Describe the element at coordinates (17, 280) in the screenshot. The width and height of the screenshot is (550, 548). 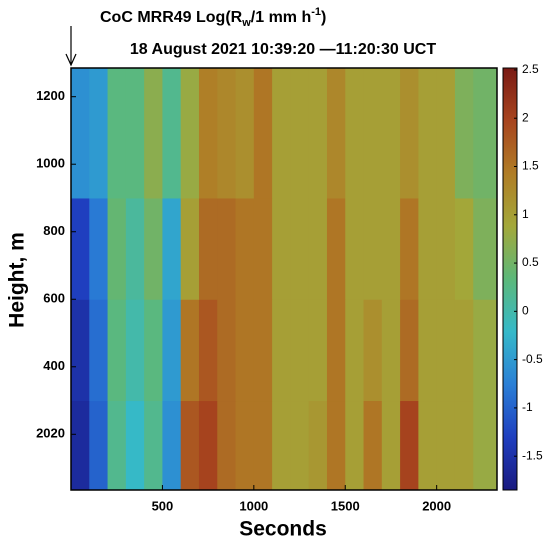
I see `y-axis-label: Height, m` at that location.